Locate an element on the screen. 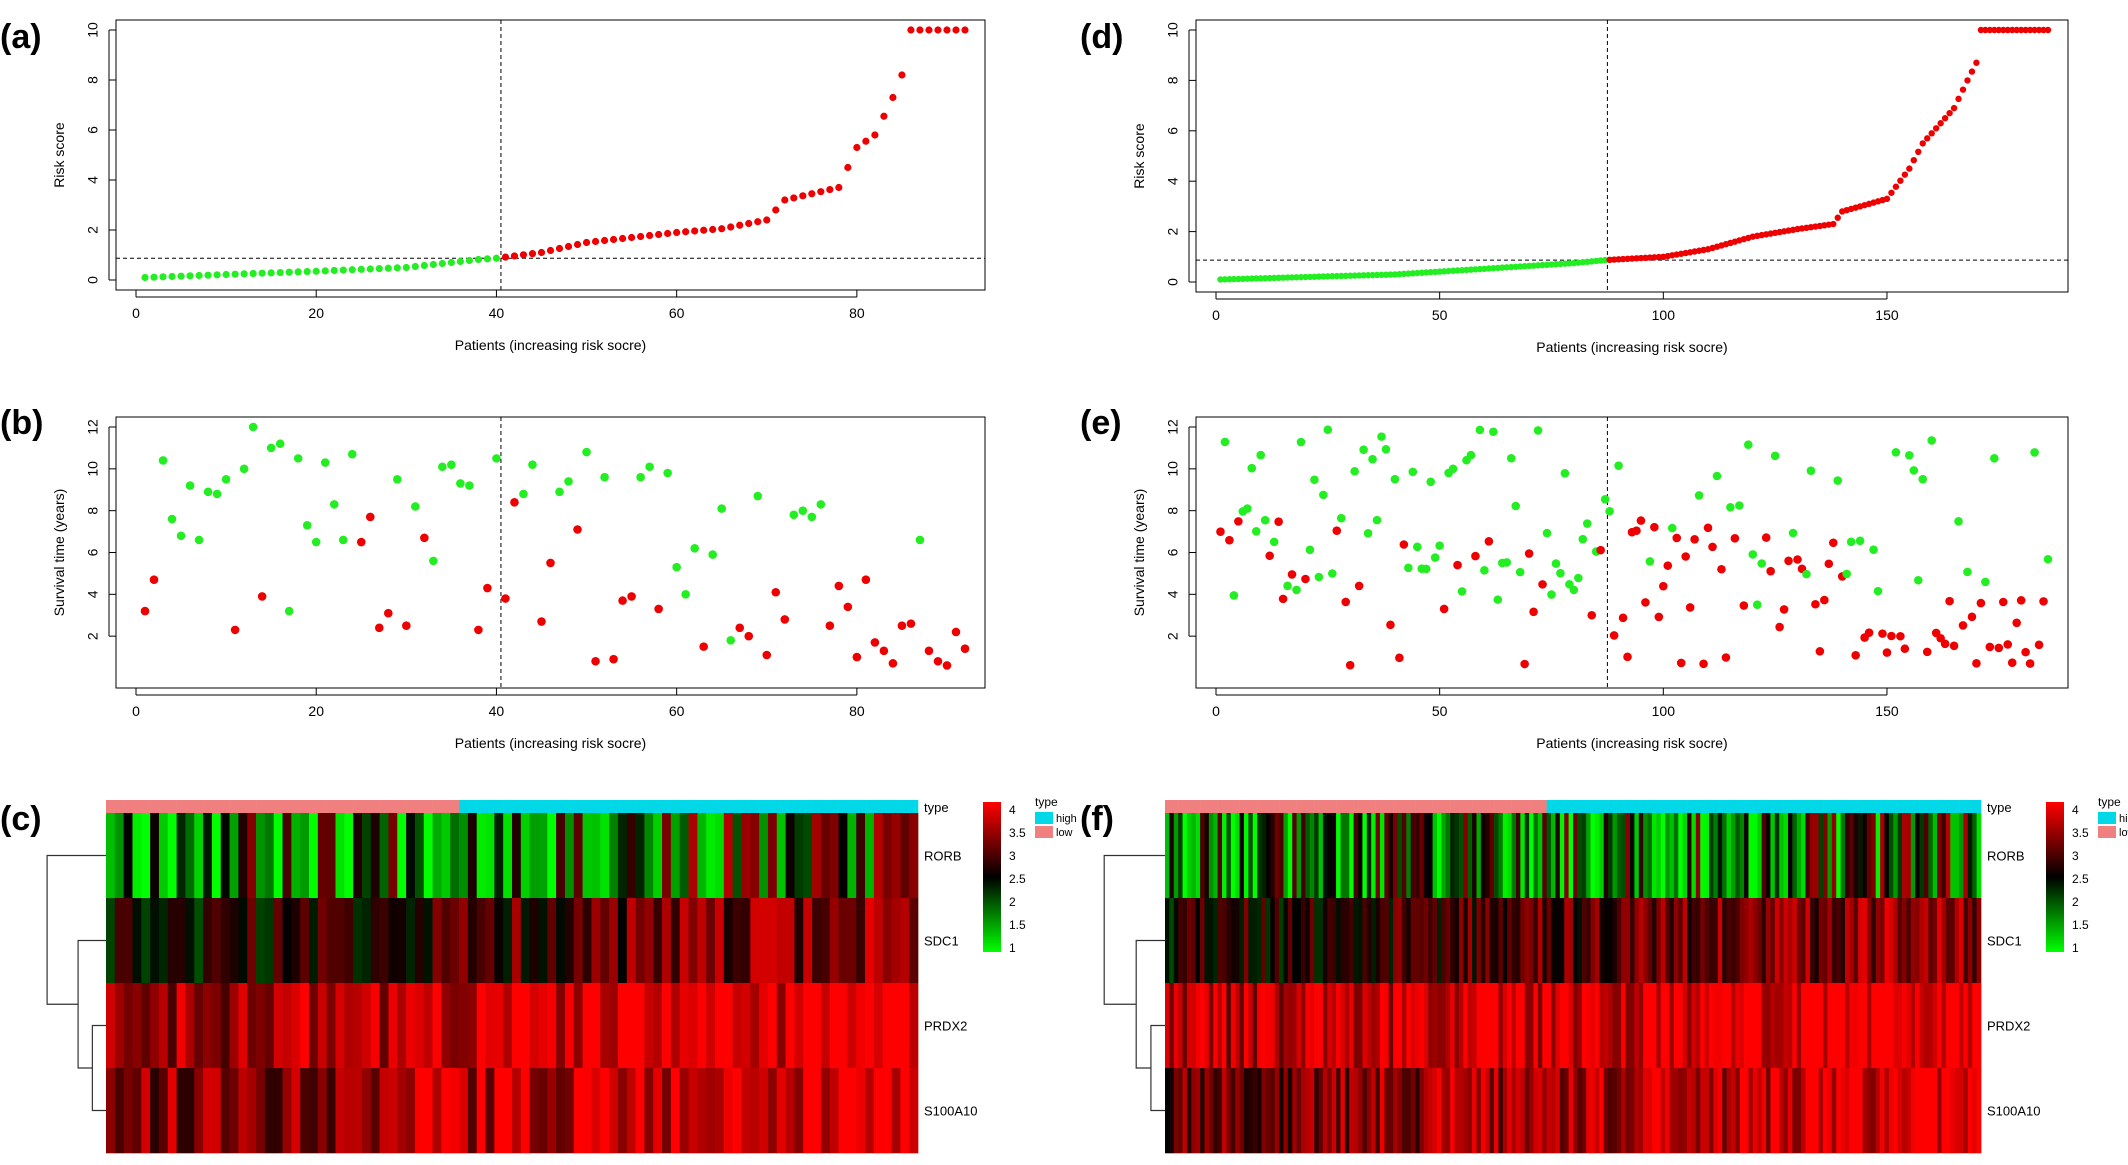 This screenshot has width=2128, height=1165. plot-frame is located at coordinates (550, 155).